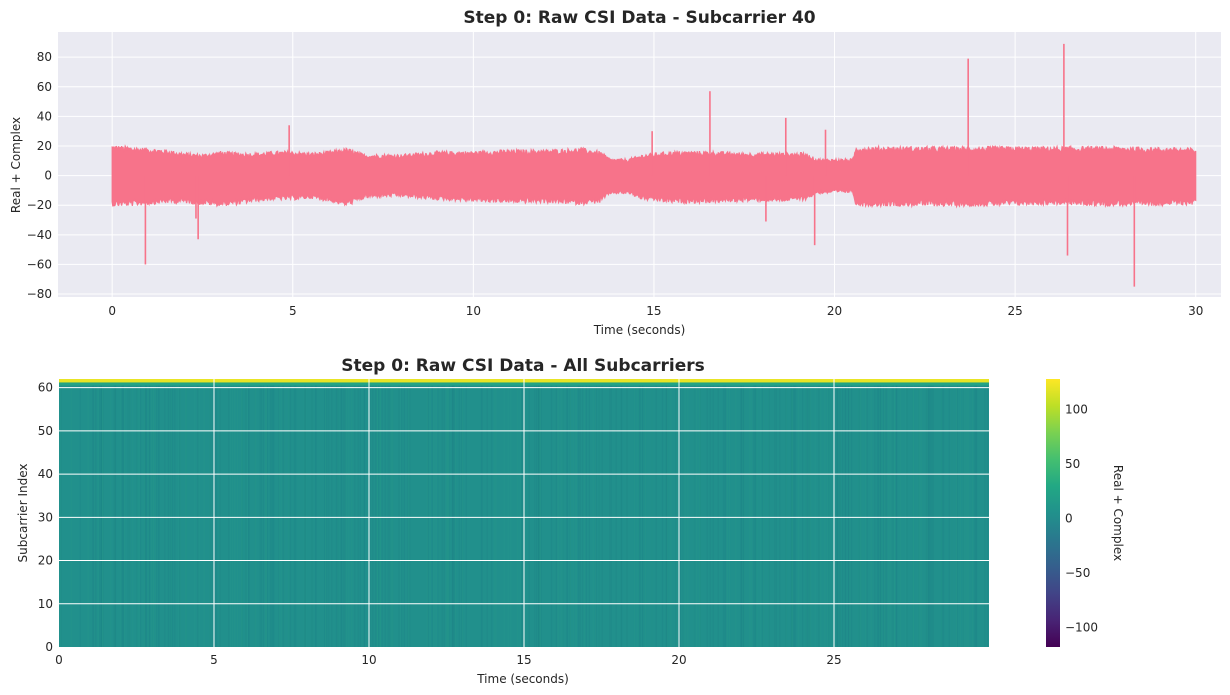  What do you see at coordinates (1085, 513) in the screenshot?
I see `colorbar: −100 −50 0 50 100 Real + Complex` at bounding box center [1085, 513].